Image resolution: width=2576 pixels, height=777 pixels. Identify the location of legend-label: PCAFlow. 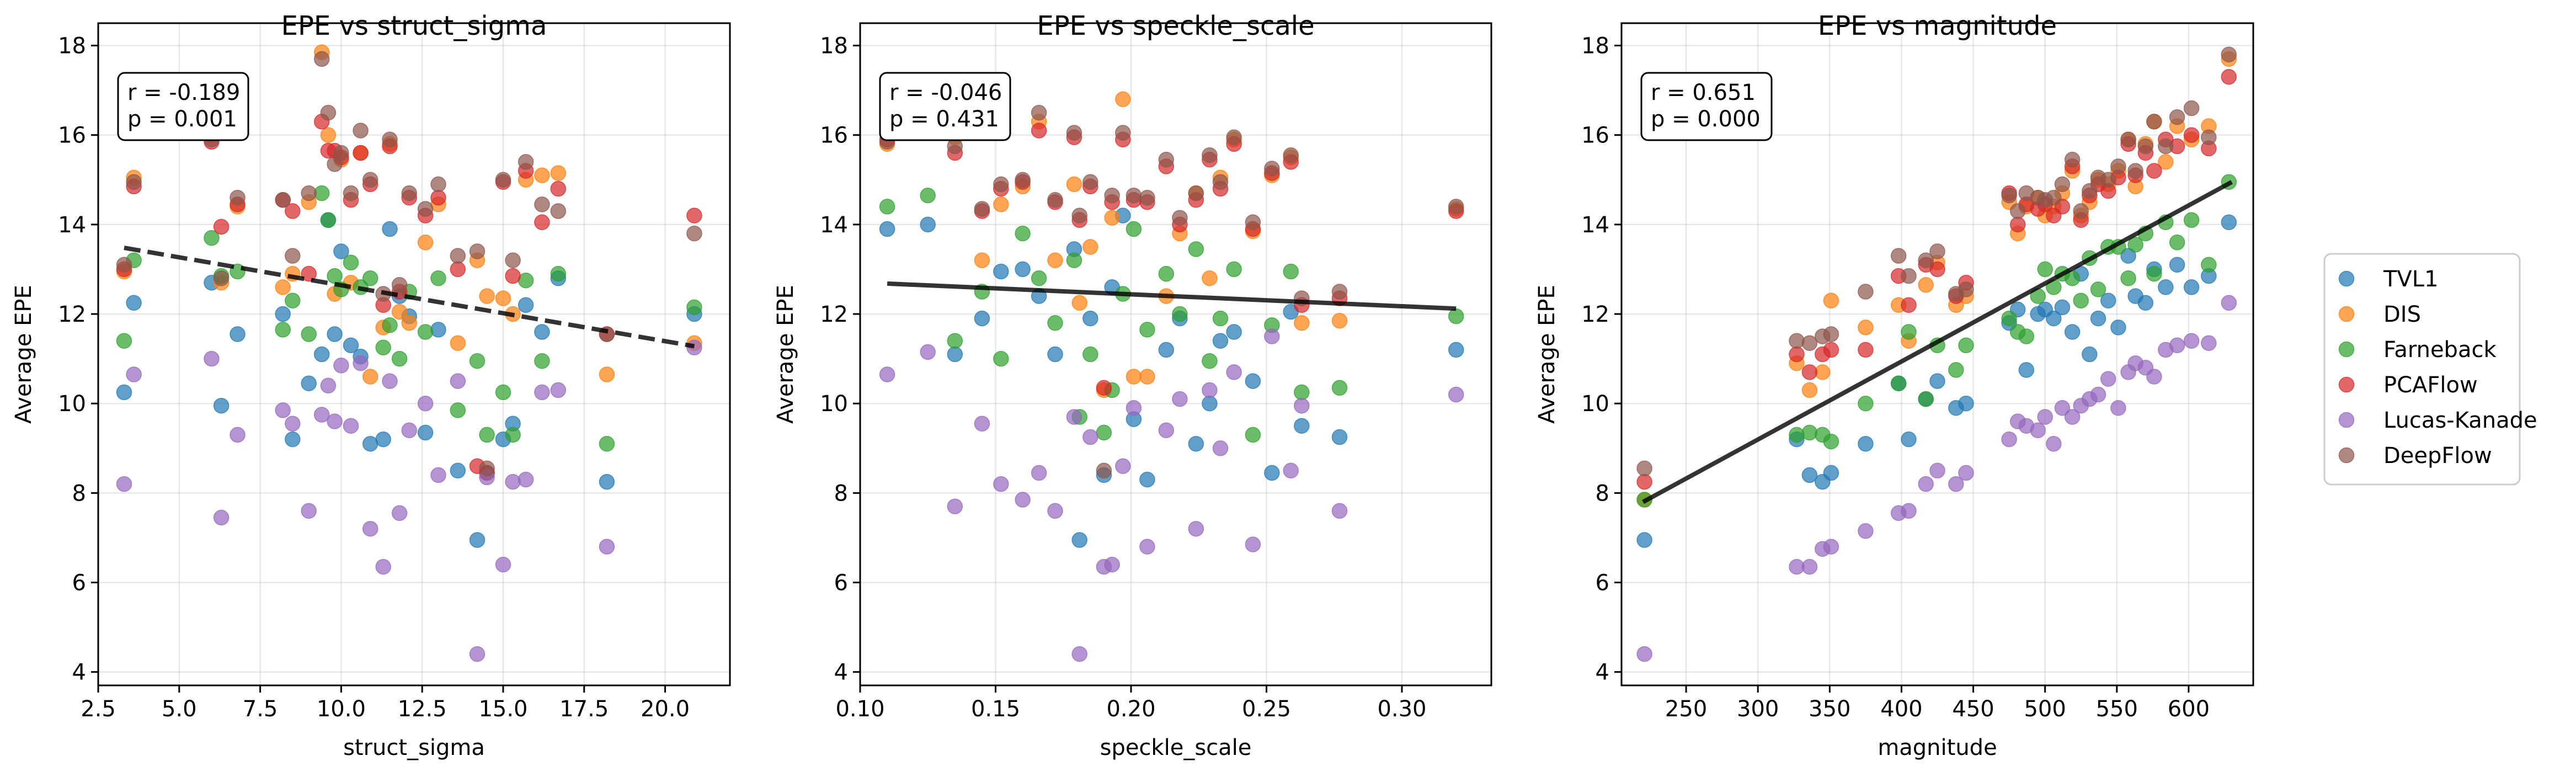
(2430, 385).